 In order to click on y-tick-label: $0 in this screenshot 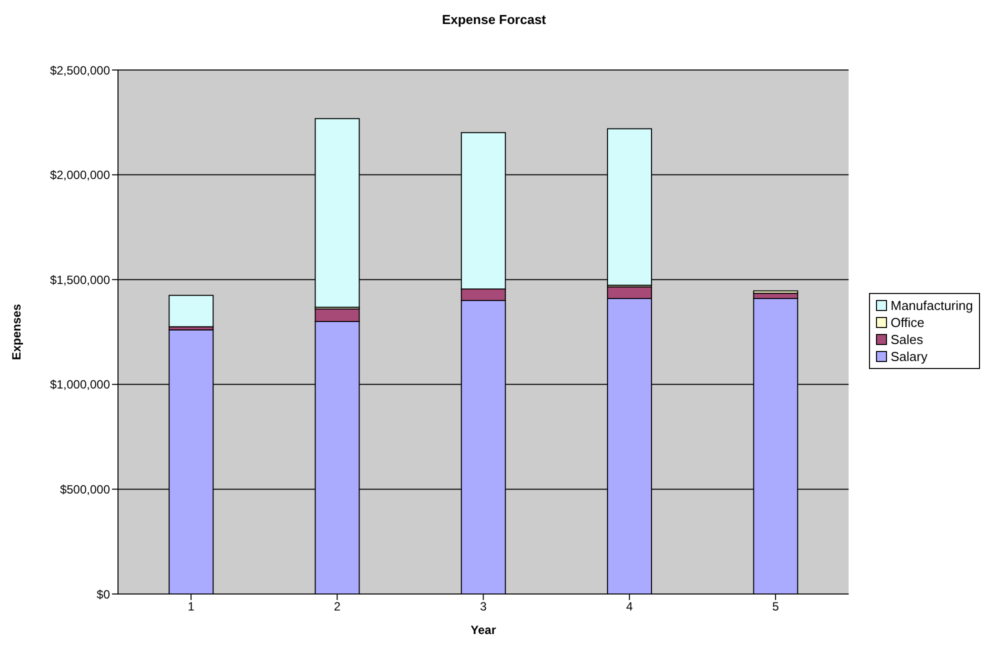, I will do `click(103, 594)`.